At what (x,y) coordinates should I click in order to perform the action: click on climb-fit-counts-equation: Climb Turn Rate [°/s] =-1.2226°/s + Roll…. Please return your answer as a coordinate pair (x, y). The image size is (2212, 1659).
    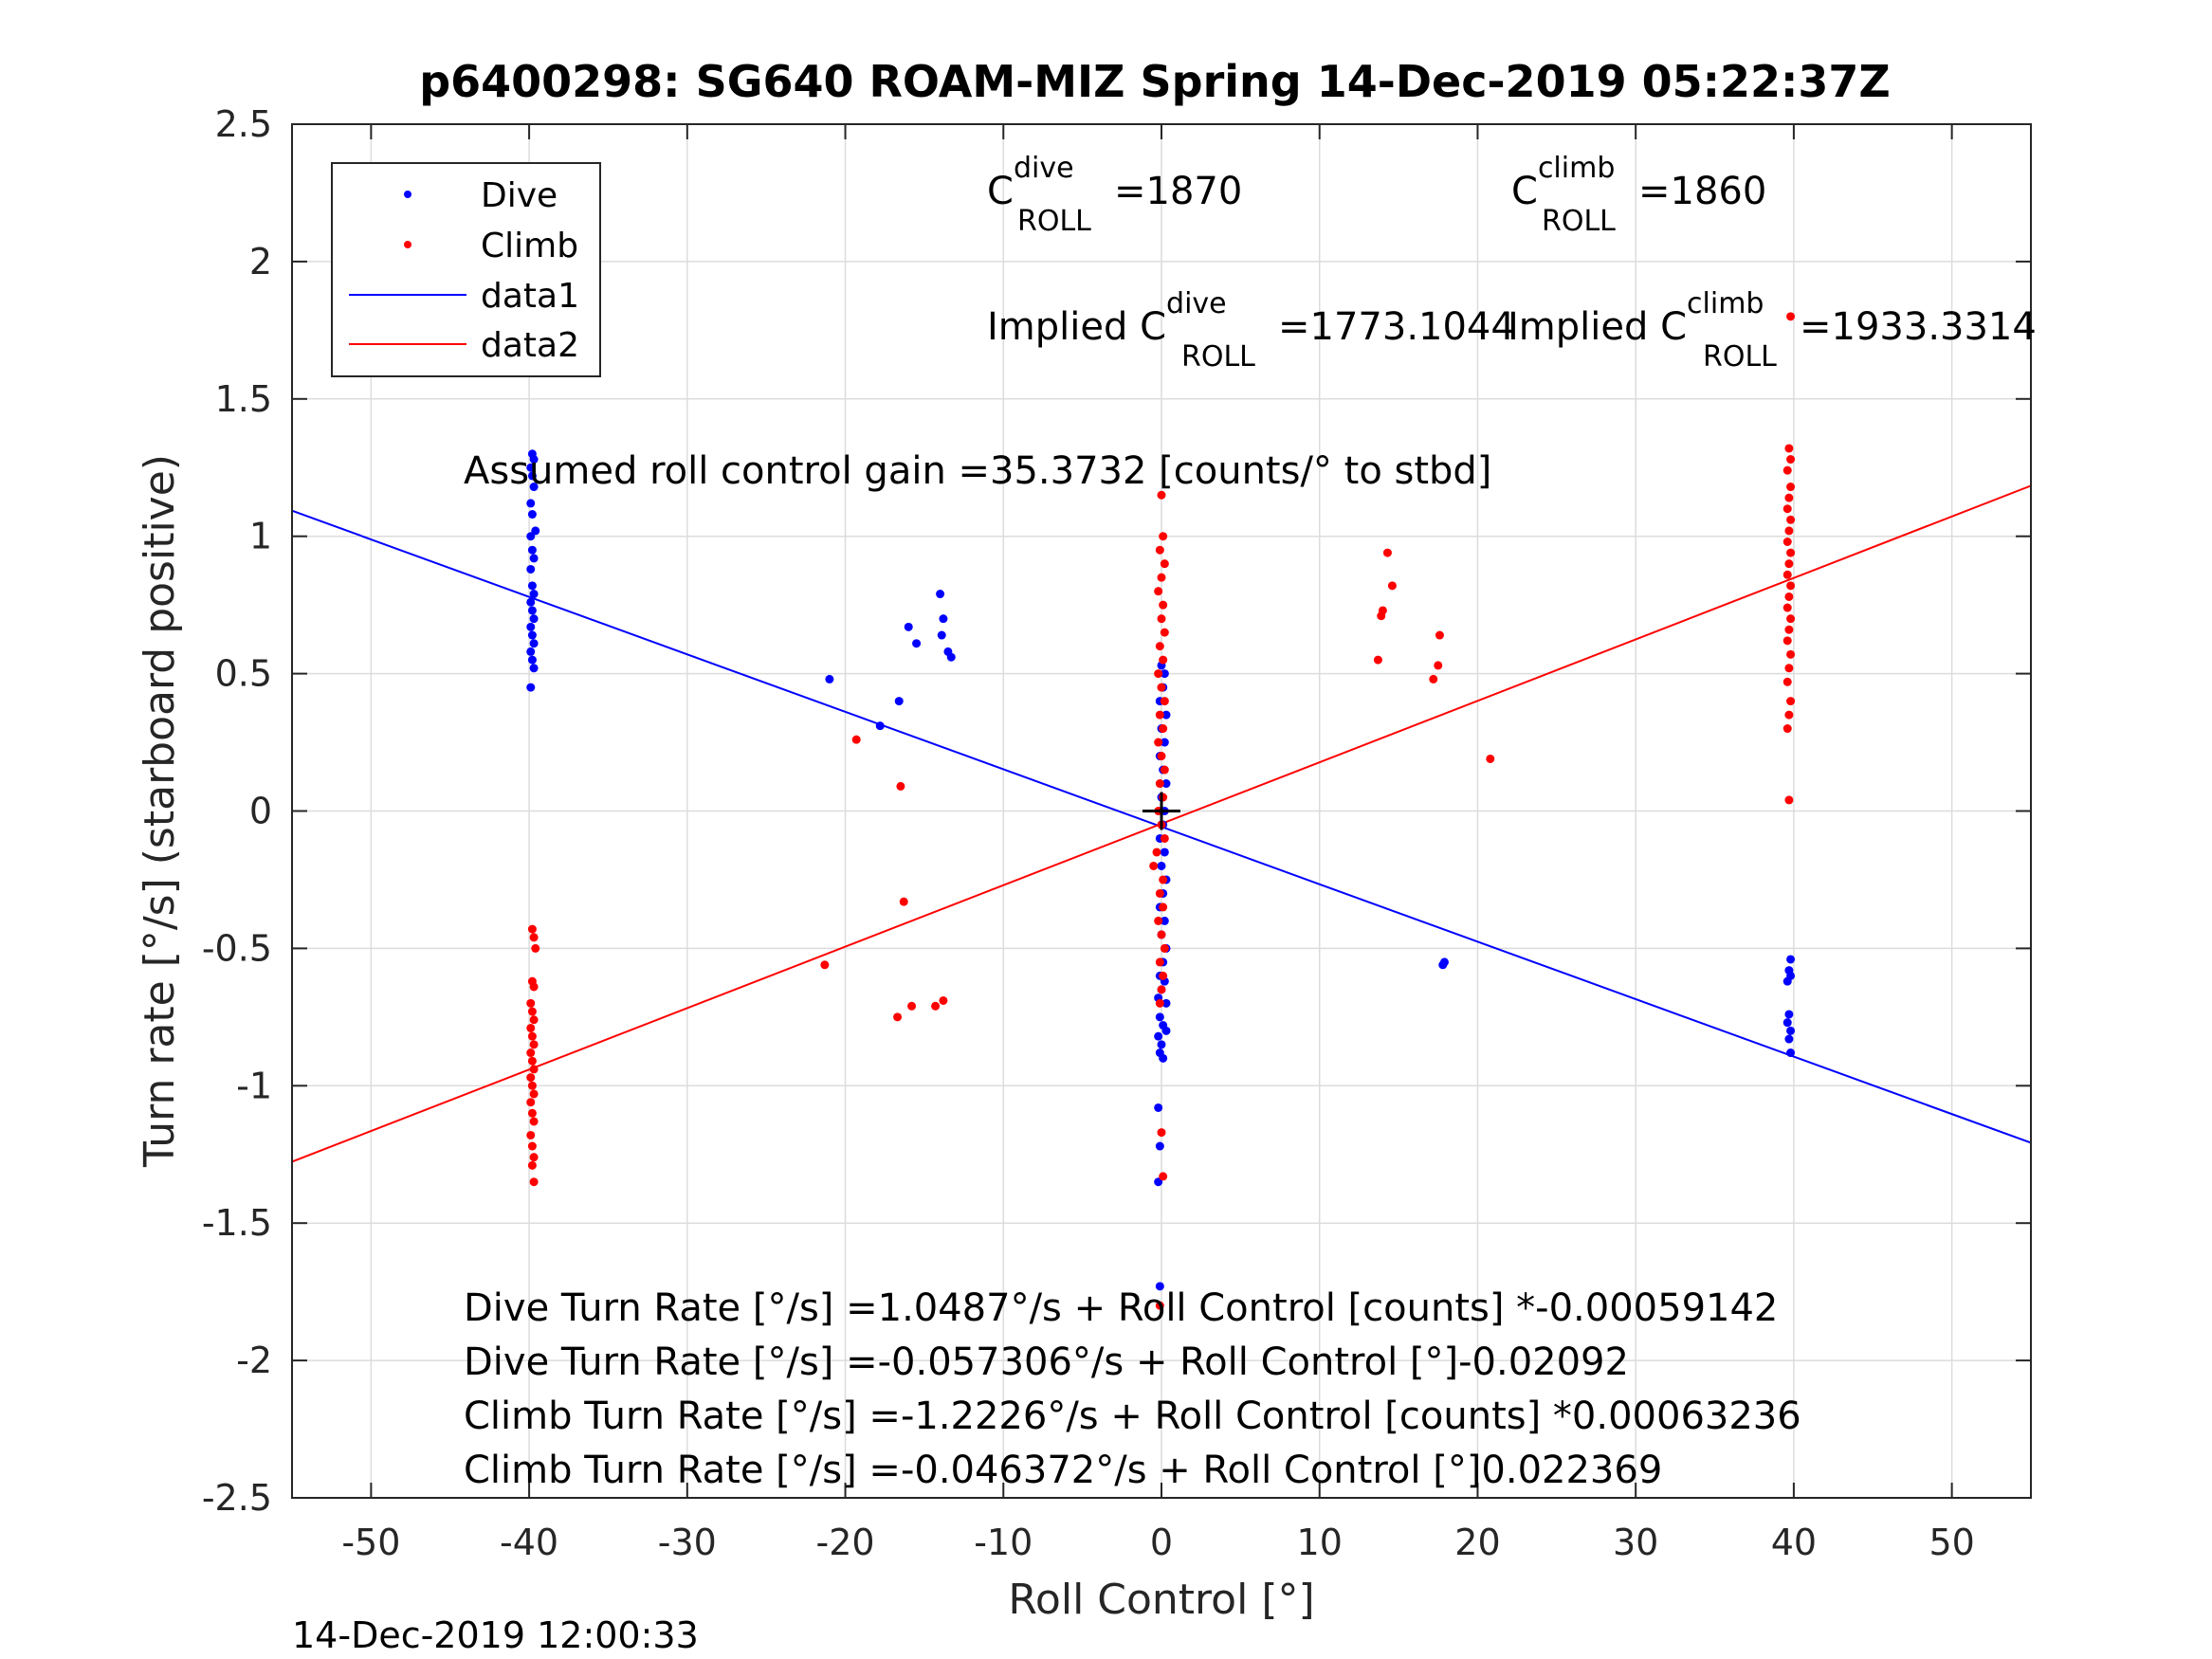
    Looking at the image, I should click on (1132, 1416).